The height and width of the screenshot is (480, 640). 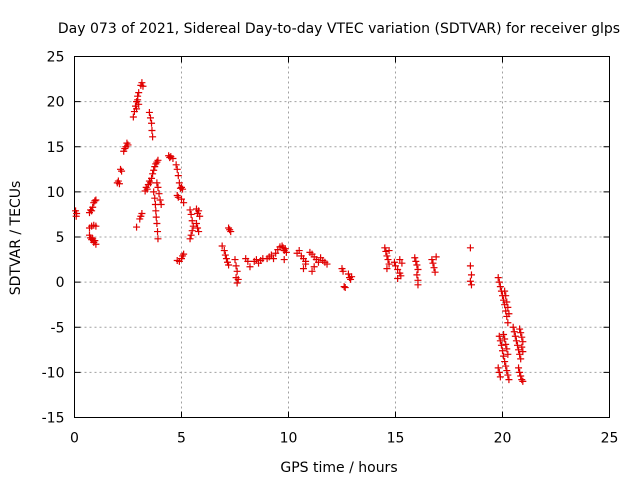 I want to click on y-tick-label: 25, so click(x=56, y=58).